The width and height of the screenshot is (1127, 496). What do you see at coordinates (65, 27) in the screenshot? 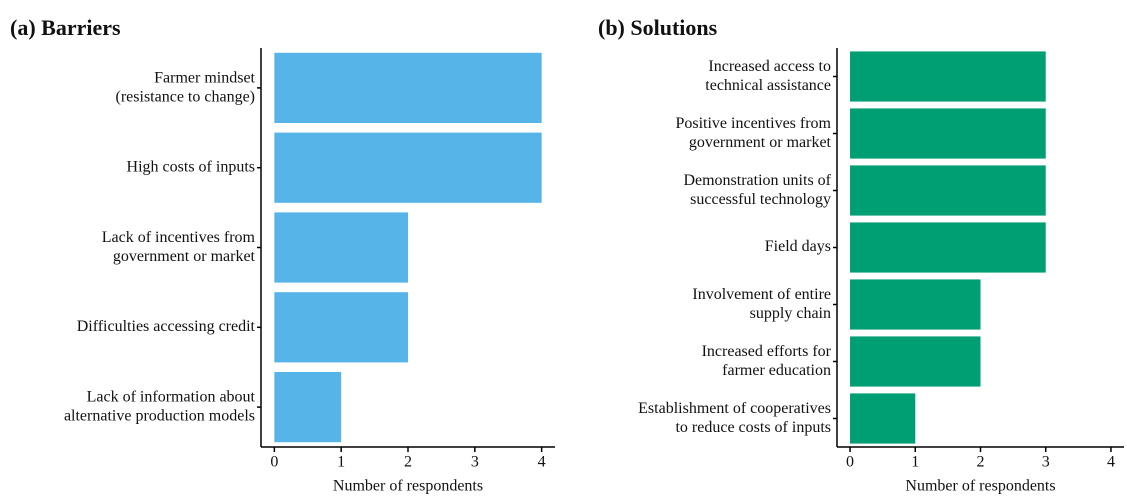
I see `chart-title: (a) Barriers` at bounding box center [65, 27].